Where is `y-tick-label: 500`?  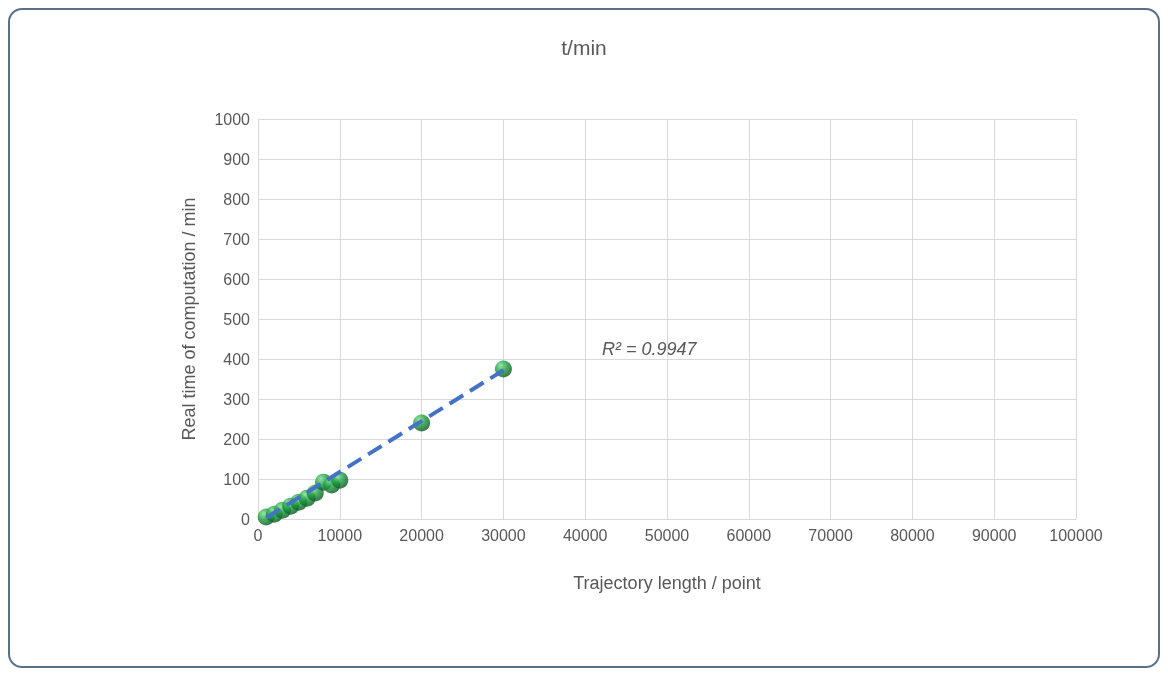
y-tick-label: 500 is located at coordinates (237, 319).